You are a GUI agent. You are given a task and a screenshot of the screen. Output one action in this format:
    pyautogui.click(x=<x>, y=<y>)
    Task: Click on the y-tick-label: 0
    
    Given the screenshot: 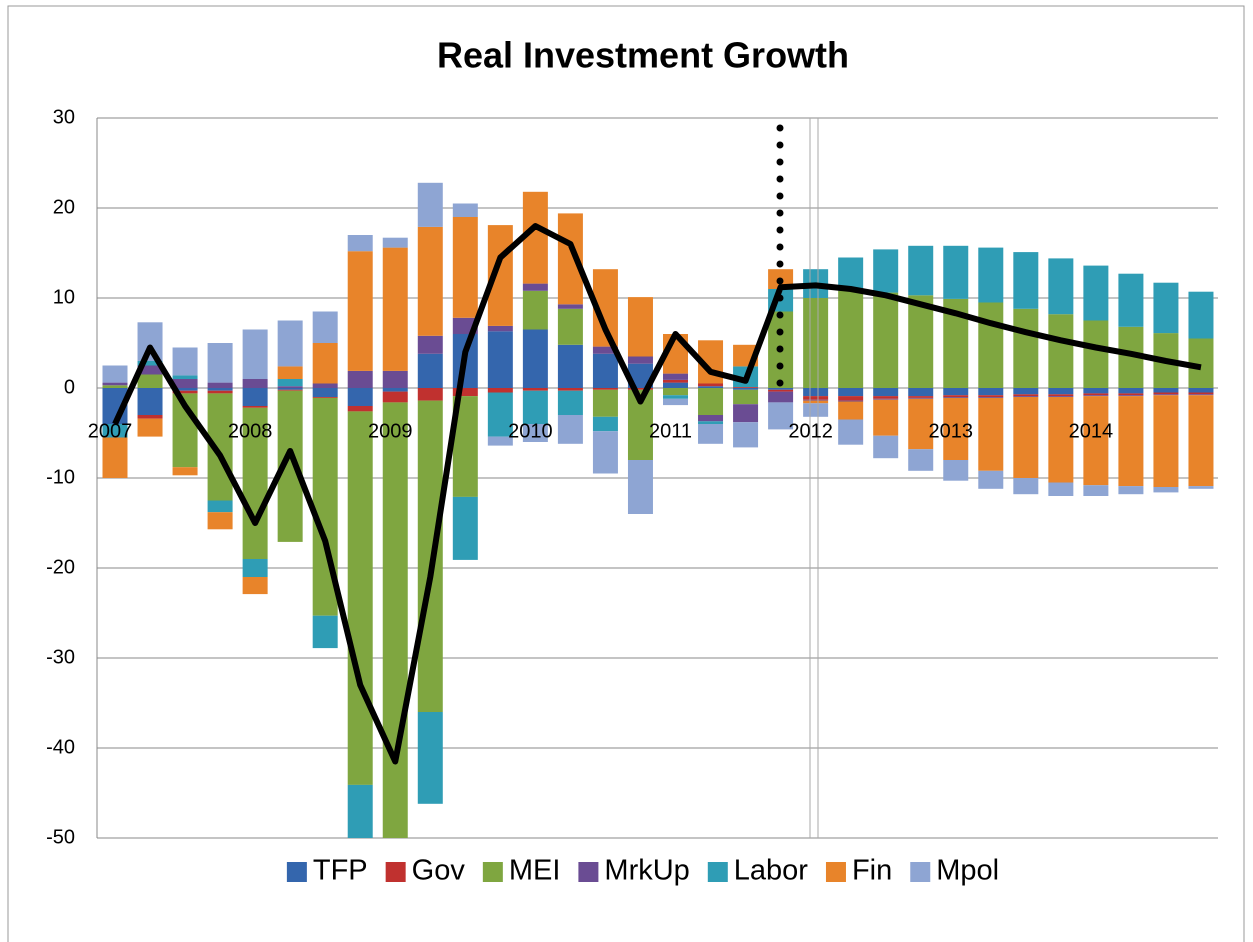 What is the action you would take?
    pyautogui.click(x=69, y=387)
    